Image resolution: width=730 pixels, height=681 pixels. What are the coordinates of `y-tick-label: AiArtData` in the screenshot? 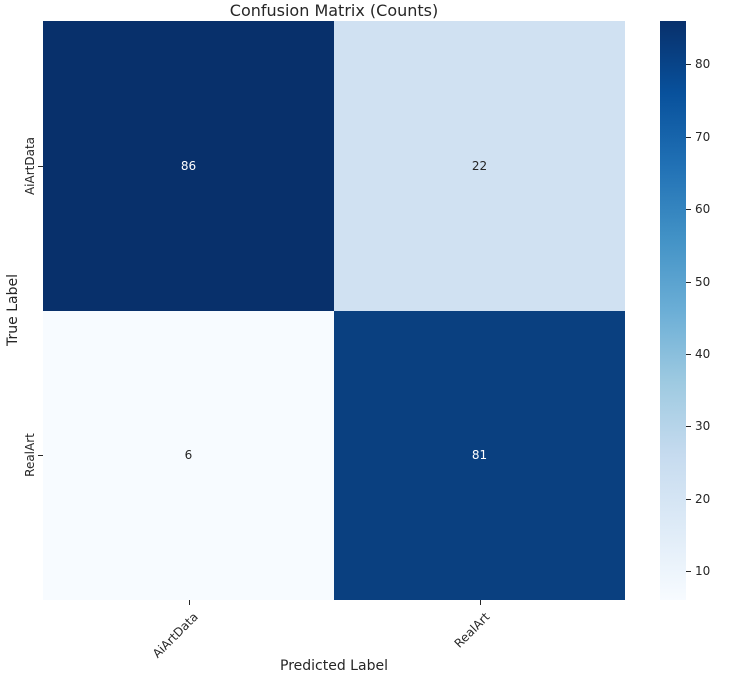 It's located at (30, 165).